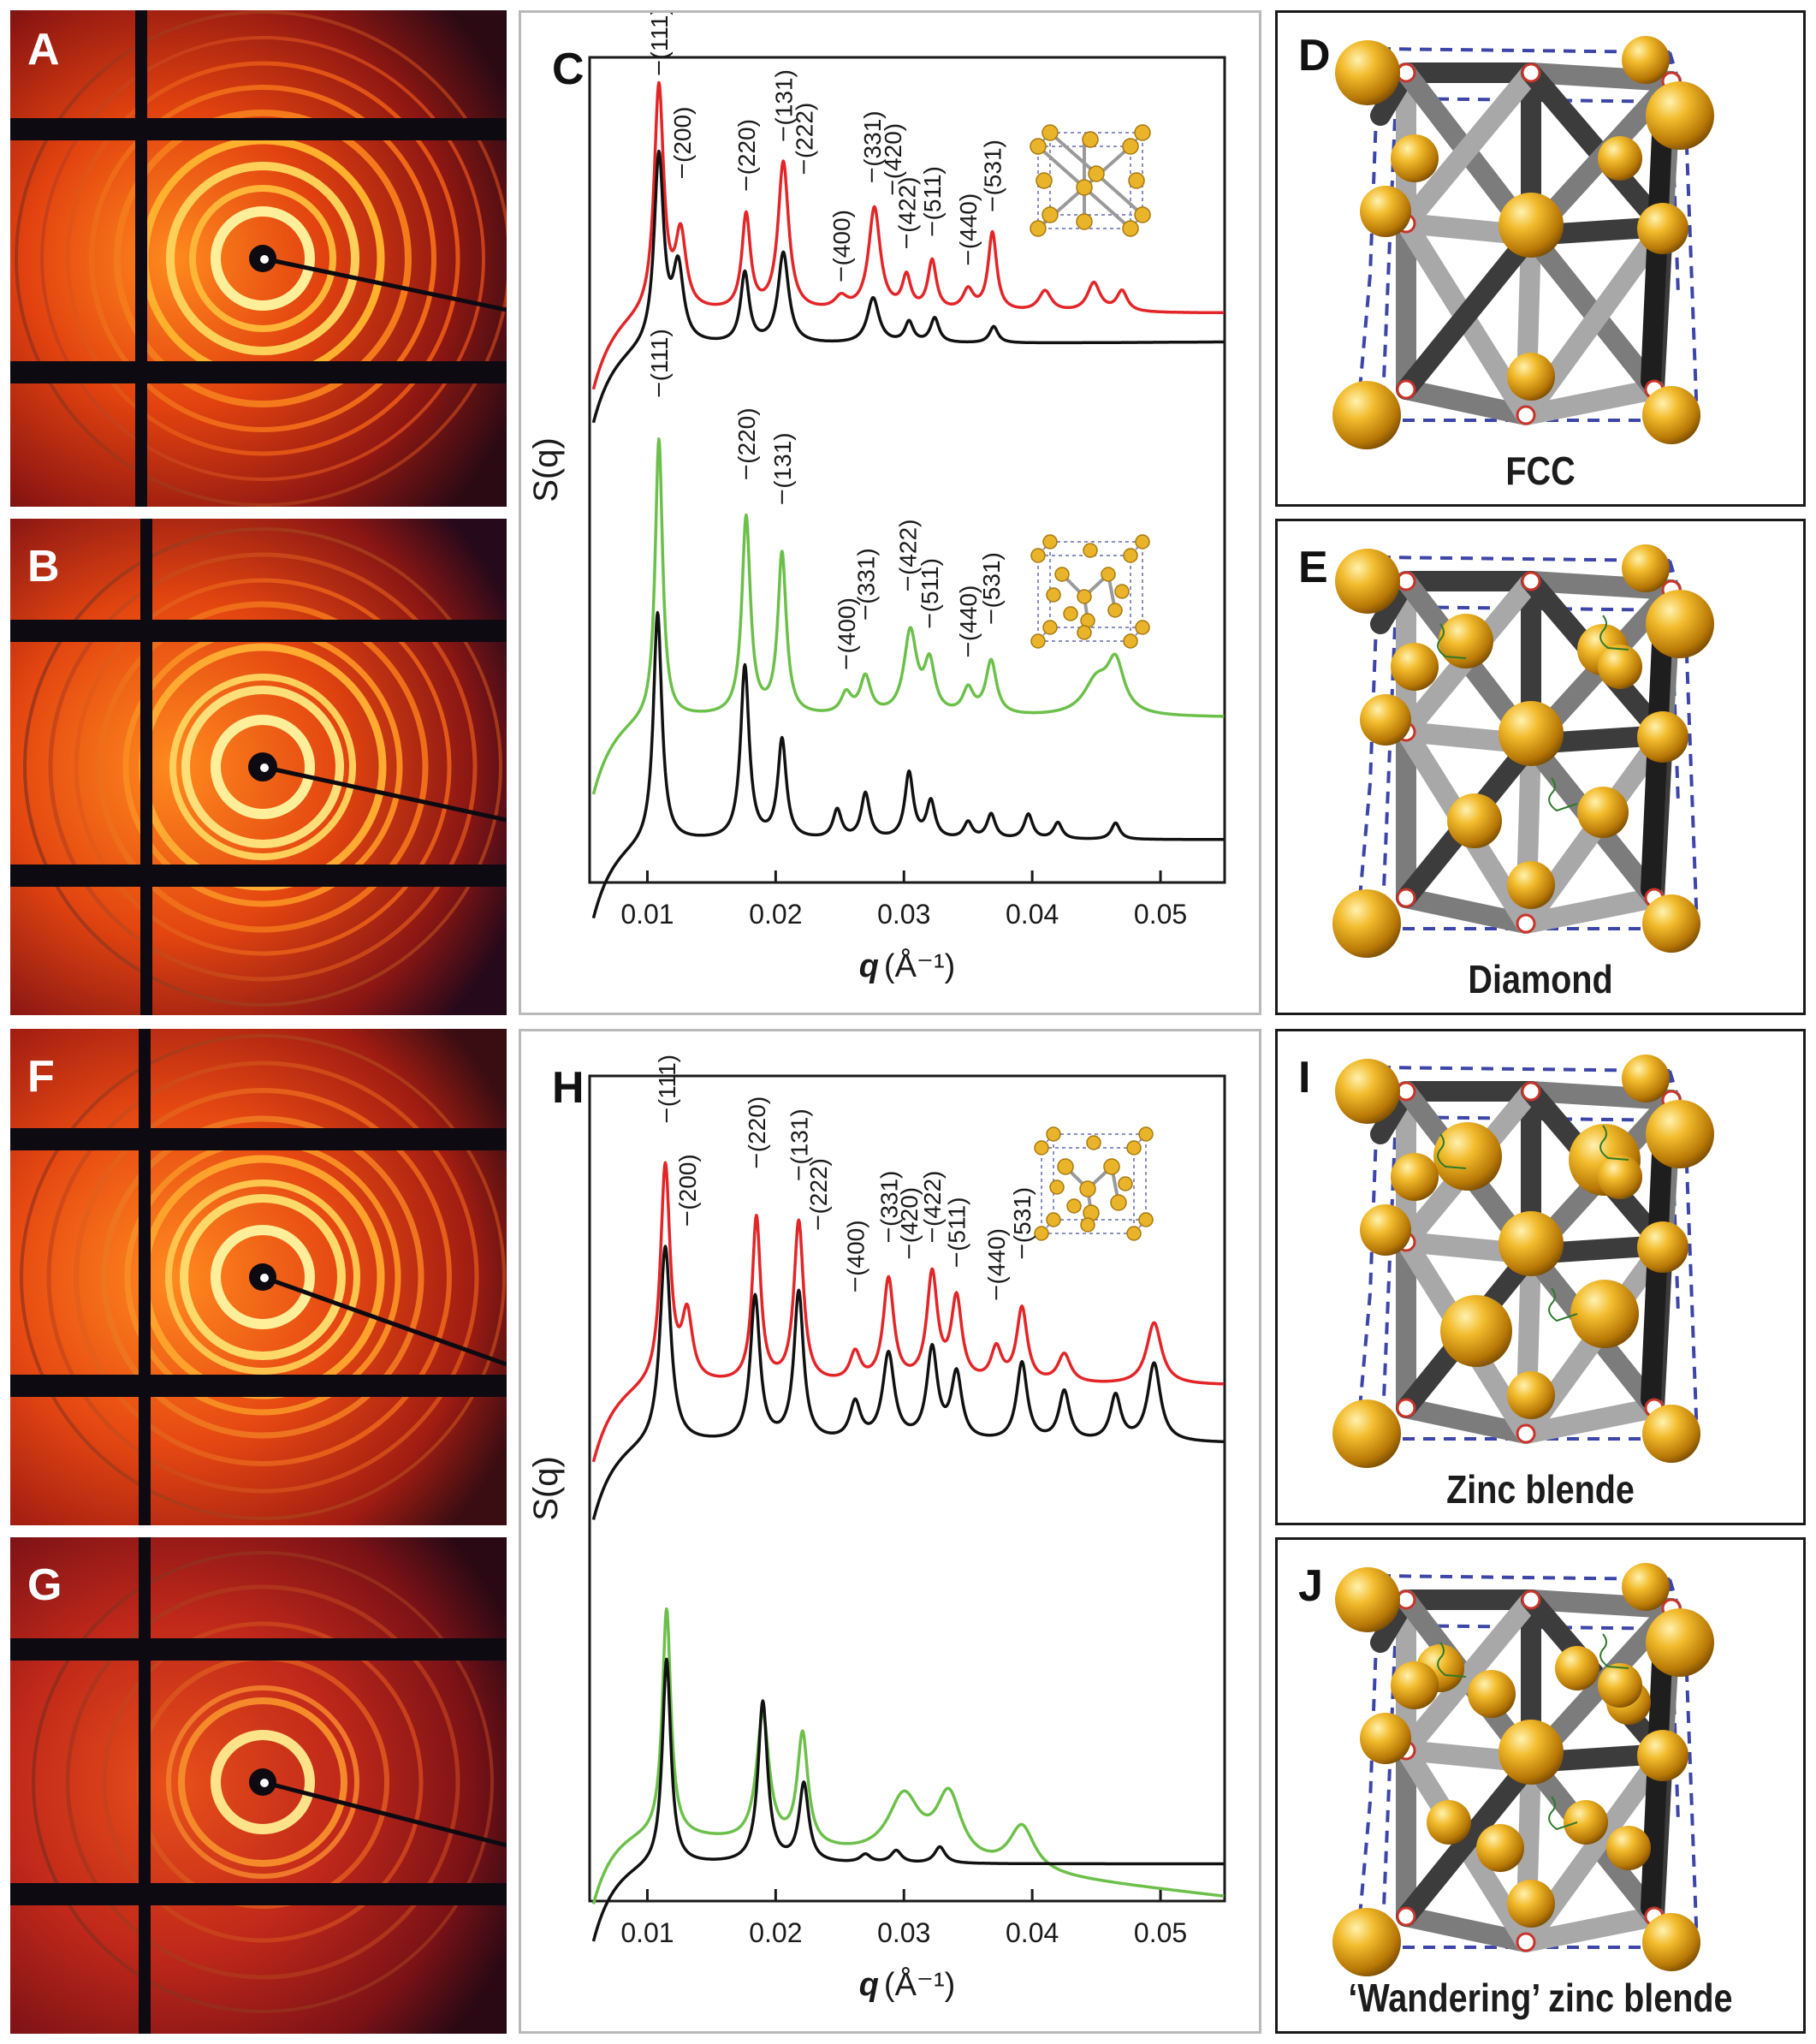 The height and width of the screenshot is (2044, 1816). What do you see at coordinates (1310, 1586) in the screenshot?
I see `panel-label-j: J` at bounding box center [1310, 1586].